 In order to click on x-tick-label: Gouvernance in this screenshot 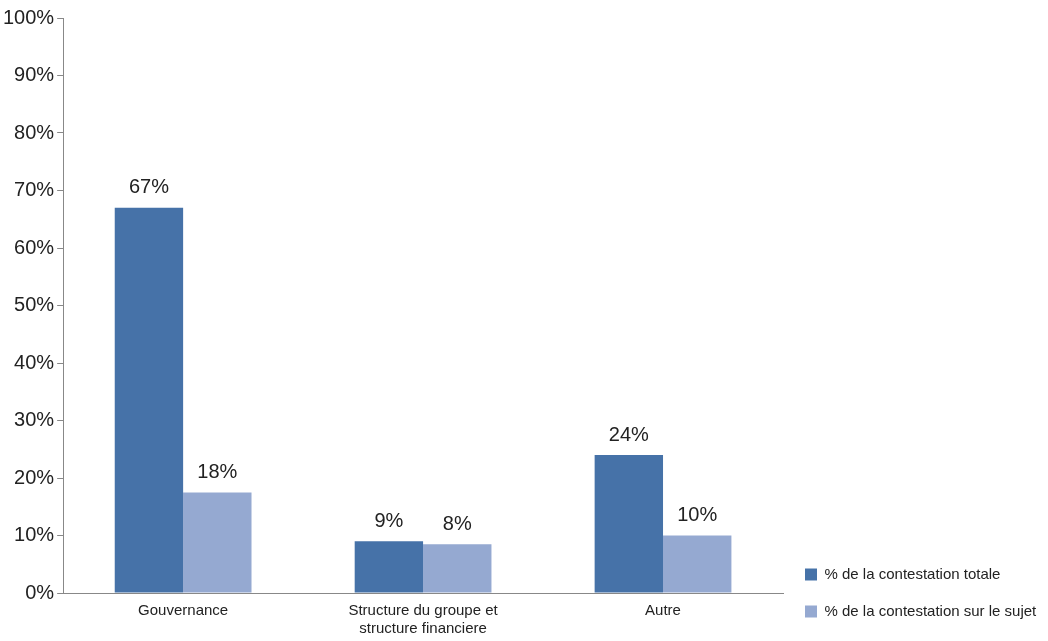, I will do `click(183, 610)`.